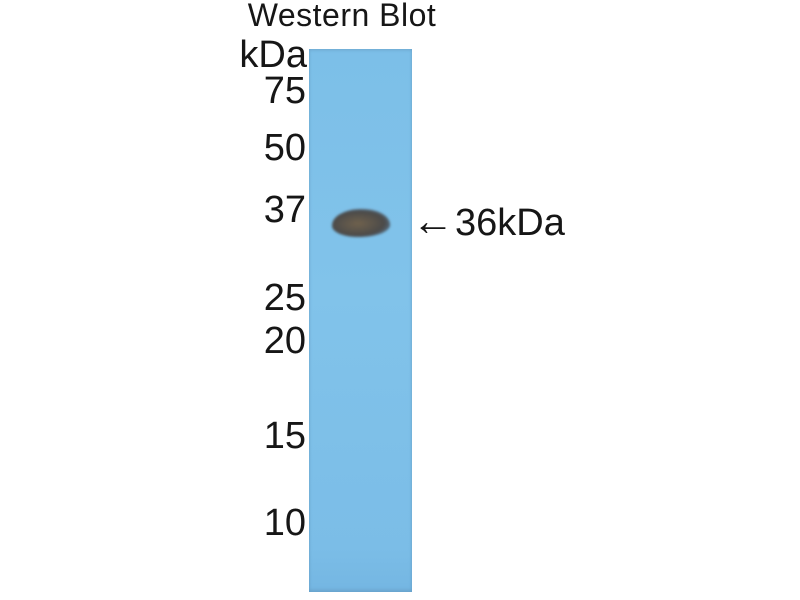 Image resolution: width=800 pixels, height=600 pixels. Describe the element at coordinates (284, 523) in the screenshot. I see `marker-10kda: 10` at that location.